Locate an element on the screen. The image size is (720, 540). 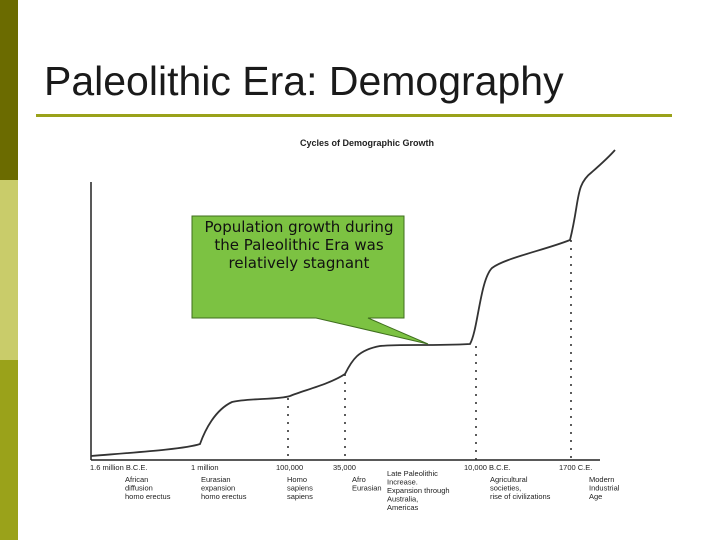
marker-caption-line: African is located at coordinates (136, 479).